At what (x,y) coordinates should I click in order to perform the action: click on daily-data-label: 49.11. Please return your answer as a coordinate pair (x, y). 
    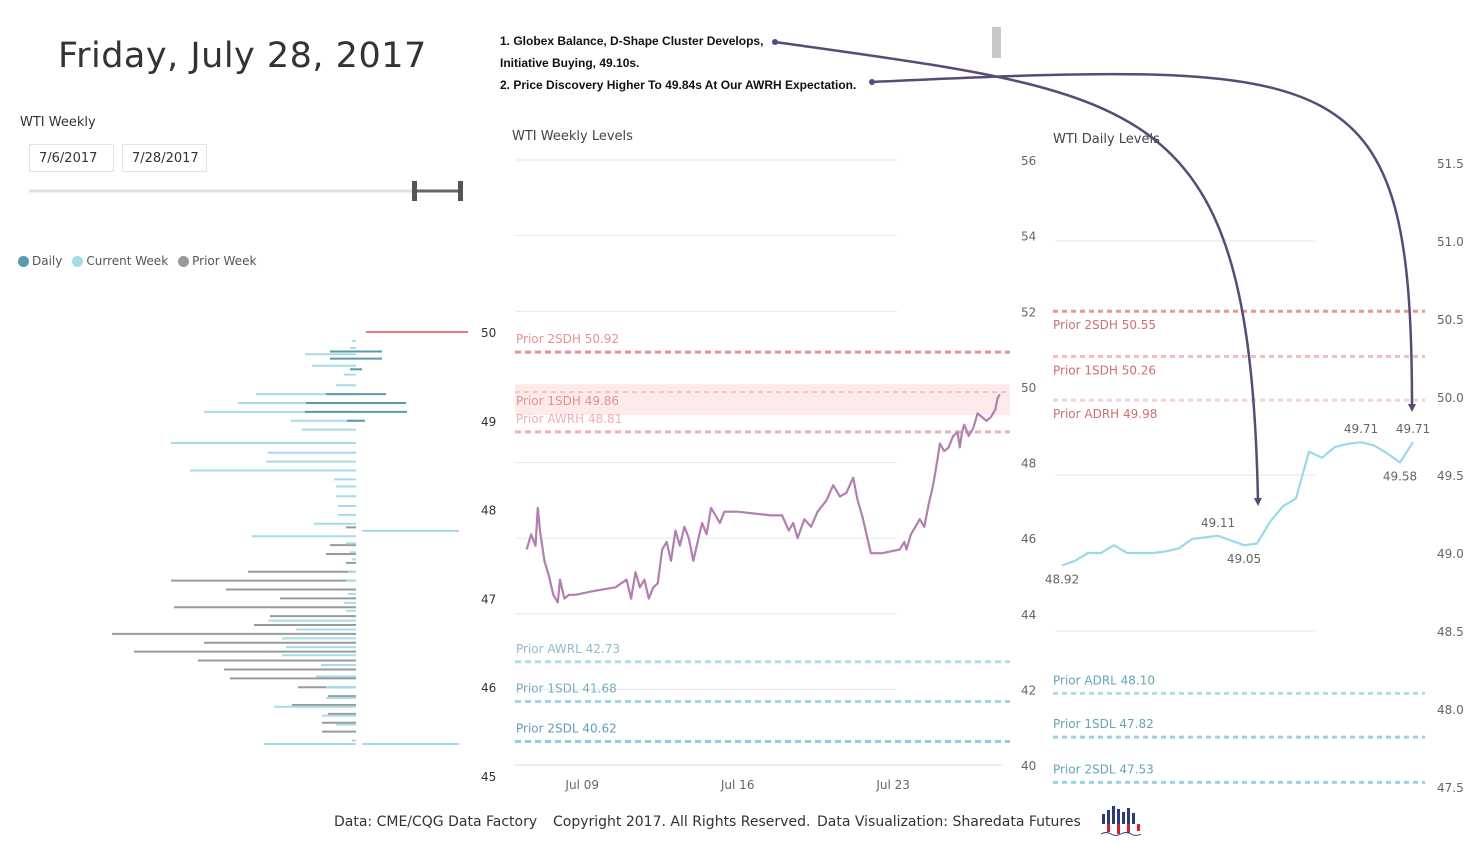
    Looking at the image, I should click on (1218, 523).